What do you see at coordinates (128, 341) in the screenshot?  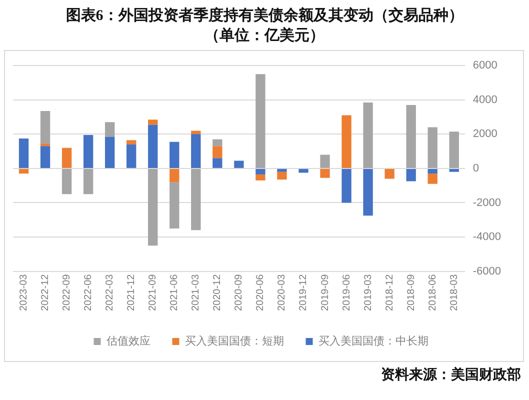 I see `legend-label: 估值效应` at bounding box center [128, 341].